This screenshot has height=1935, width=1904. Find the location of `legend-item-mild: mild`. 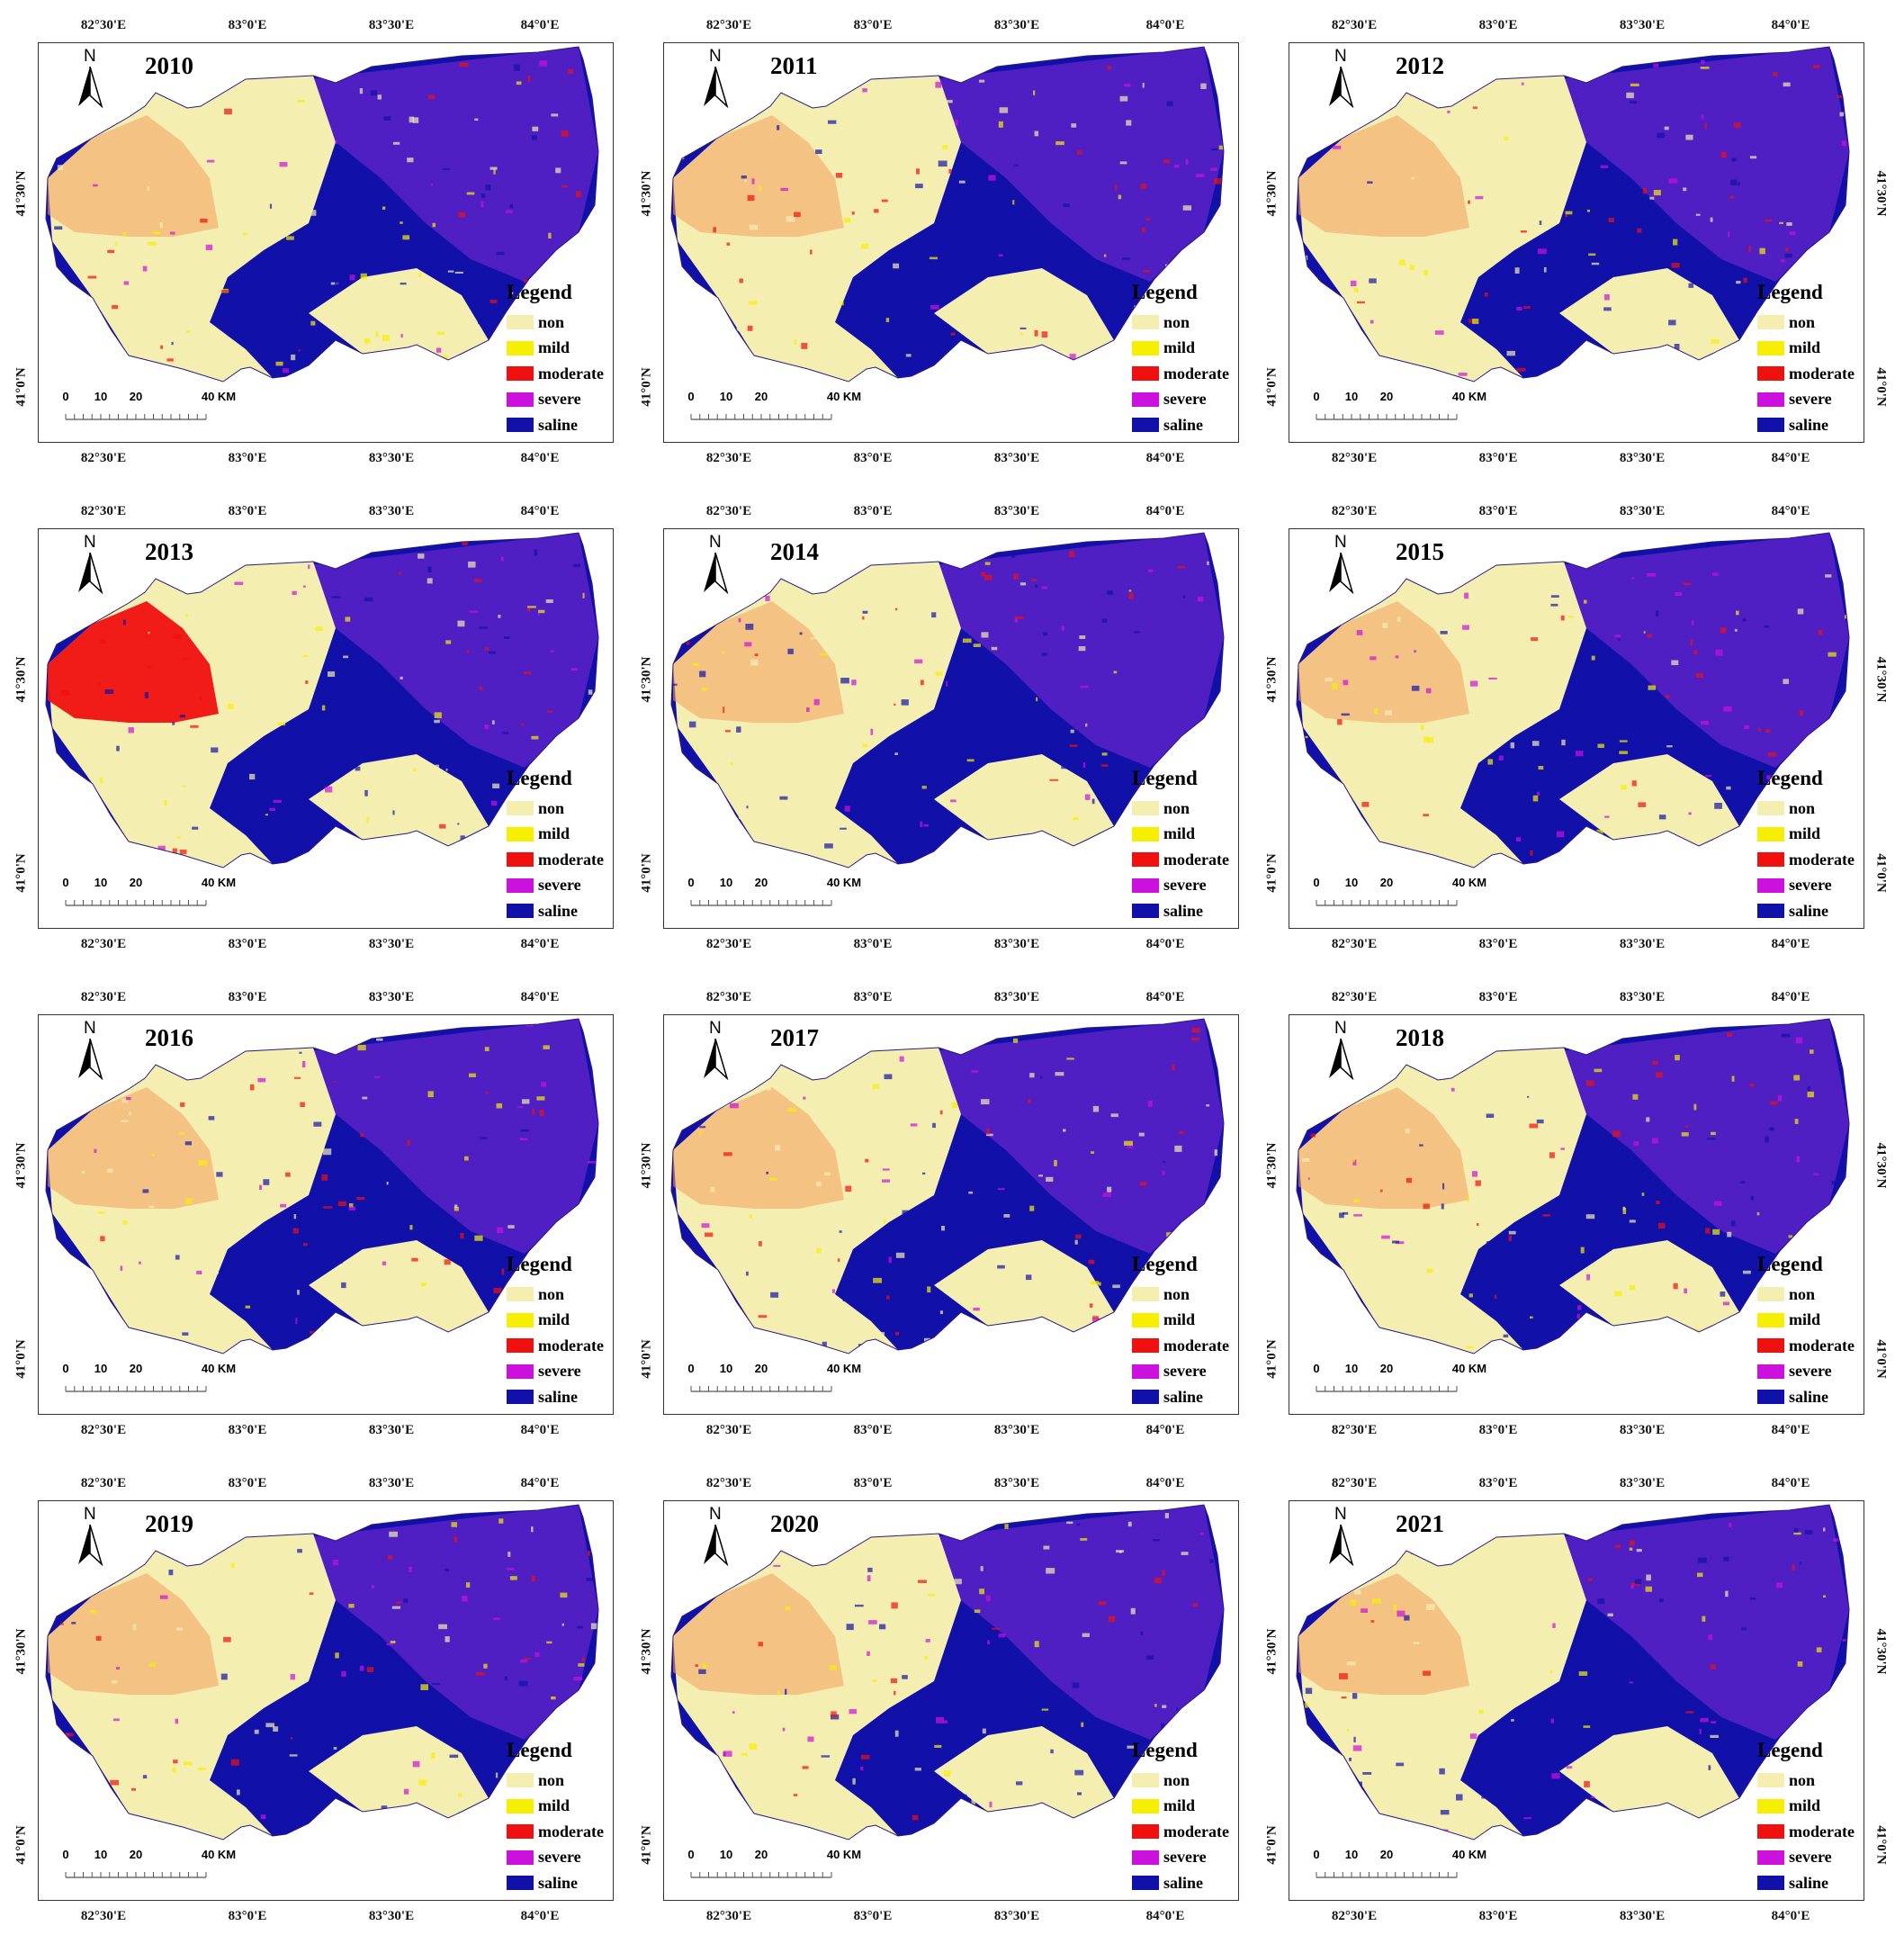

legend-item-mild: mild is located at coordinates (1185, 349).